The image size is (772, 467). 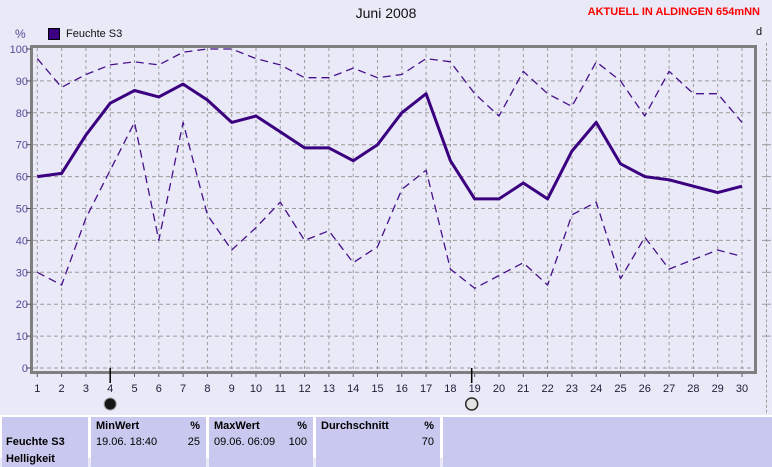 What do you see at coordinates (22, 337) in the screenshot?
I see `y-tick-label: 10` at bounding box center [22, 337].